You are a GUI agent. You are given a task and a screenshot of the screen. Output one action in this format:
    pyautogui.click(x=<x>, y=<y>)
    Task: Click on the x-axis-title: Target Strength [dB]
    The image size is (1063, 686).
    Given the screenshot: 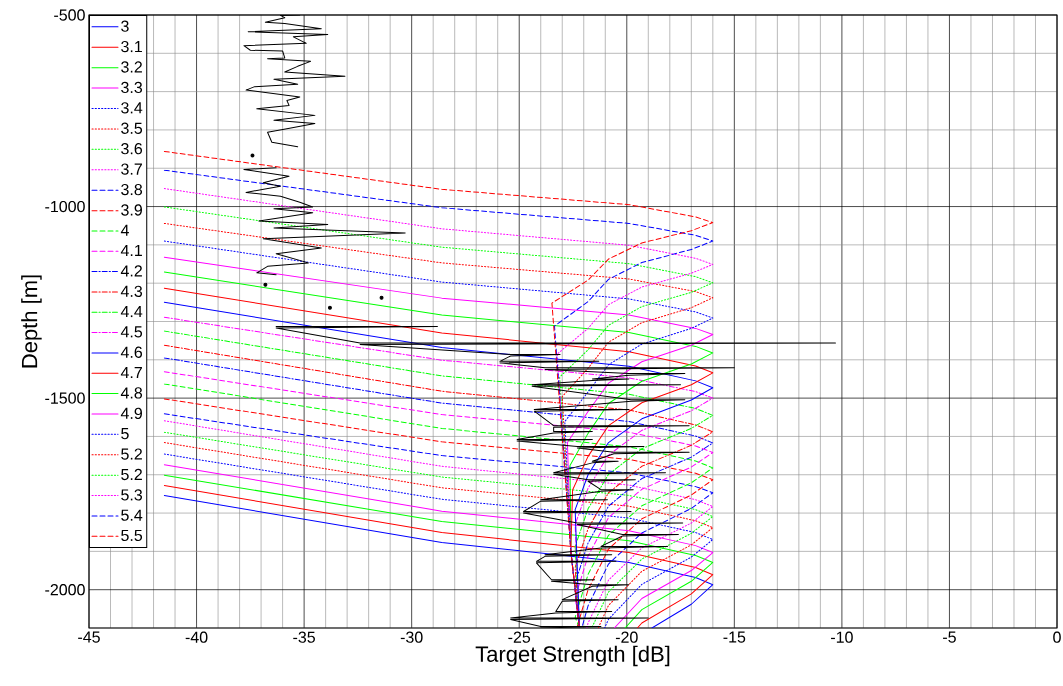 What is the action you would take?
    pyautogui.click(x=572, y=656)
    